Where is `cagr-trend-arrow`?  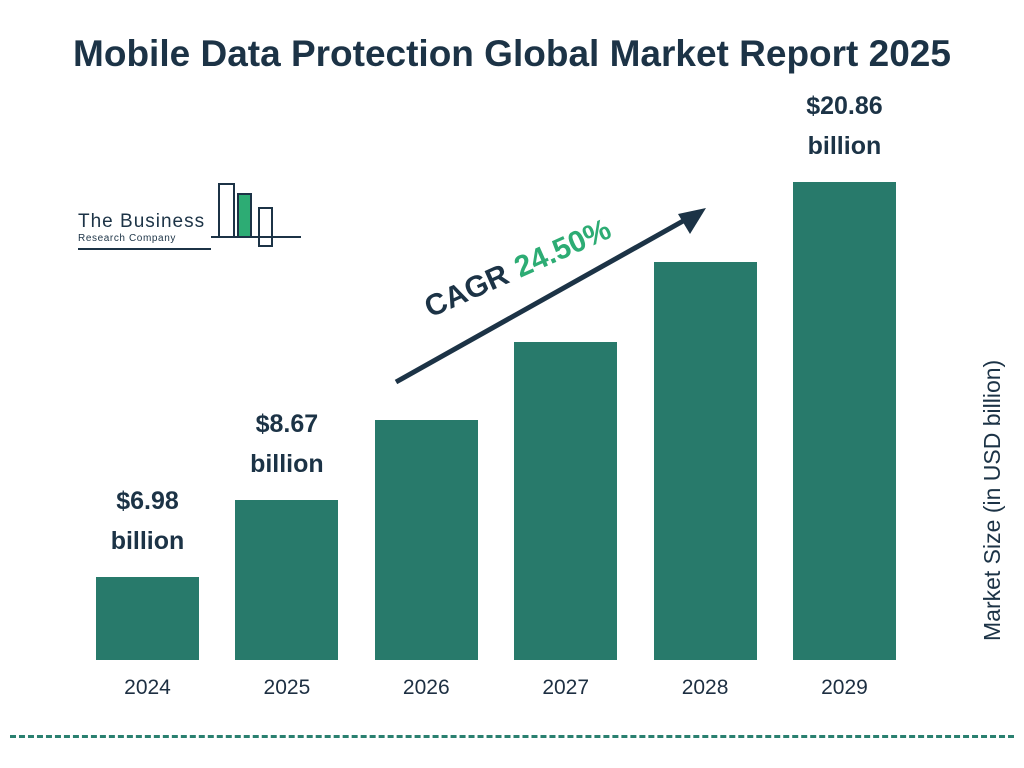 cagr-trend-arrow is located at coordinates (550, 296).